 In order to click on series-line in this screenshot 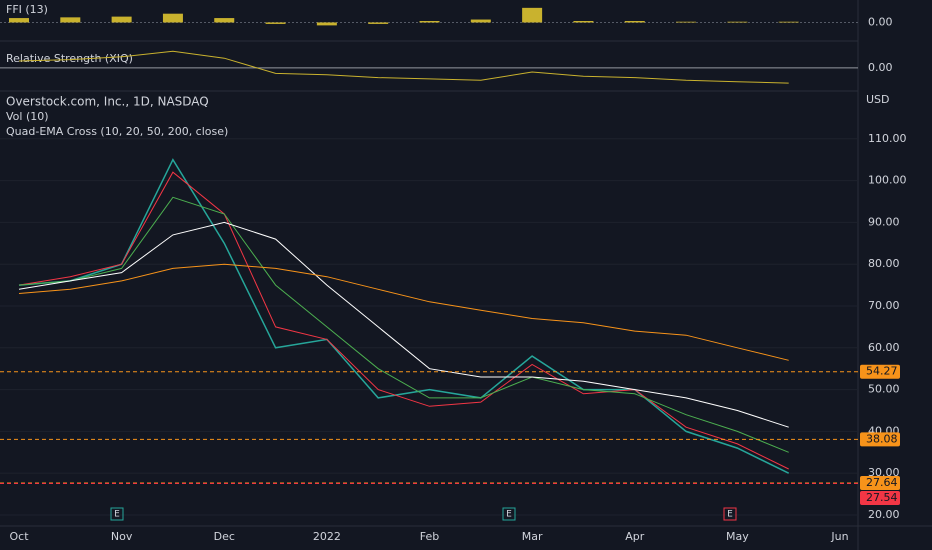, I will do `click(403, 312)`.